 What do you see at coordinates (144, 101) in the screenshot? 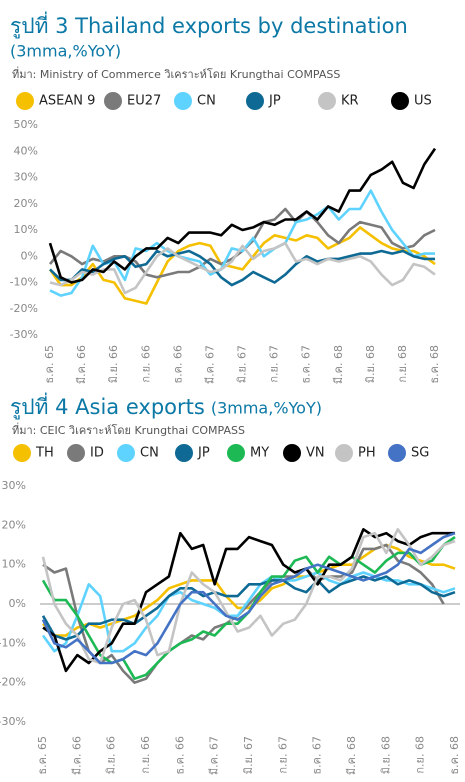
I see `legend-label: EU27` at bounding box center [144, 101].